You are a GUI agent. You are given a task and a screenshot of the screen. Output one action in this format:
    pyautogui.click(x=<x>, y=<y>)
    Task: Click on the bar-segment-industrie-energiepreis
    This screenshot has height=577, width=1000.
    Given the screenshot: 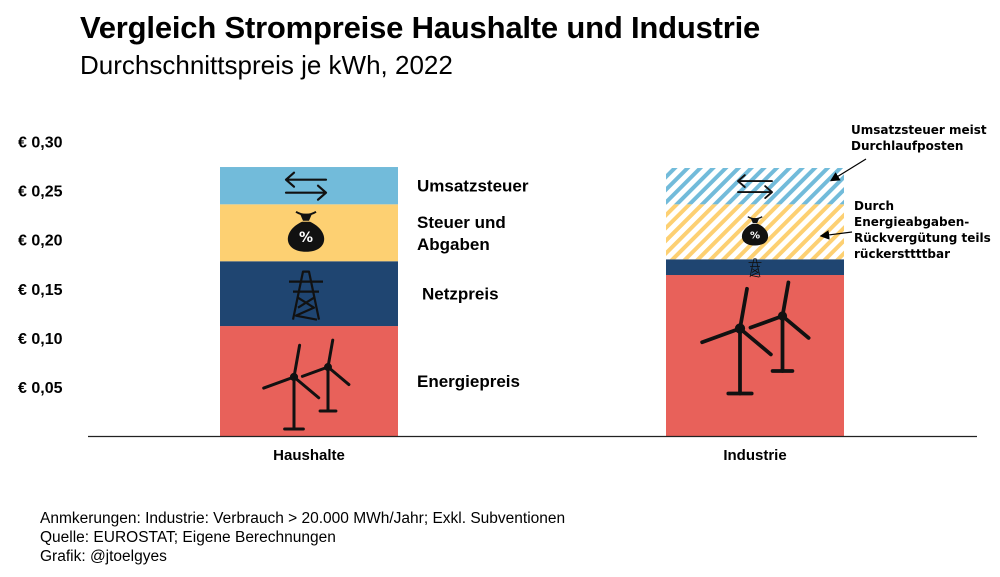 What is the action you would take?
    pyautogui.click(x=755, y=355)
    